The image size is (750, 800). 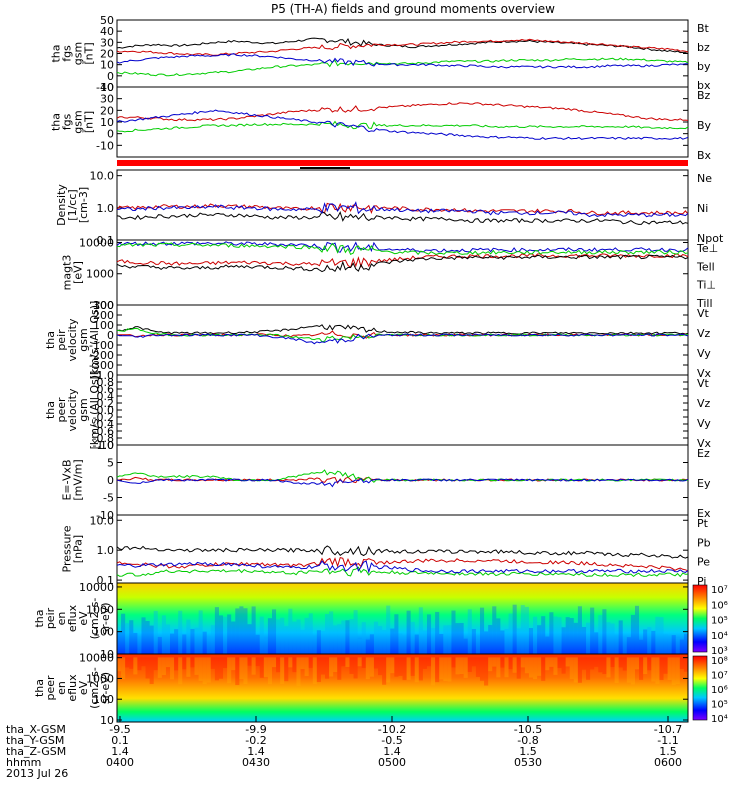 I want to click on y-label-line: [eV], so click(x=78, y=272).